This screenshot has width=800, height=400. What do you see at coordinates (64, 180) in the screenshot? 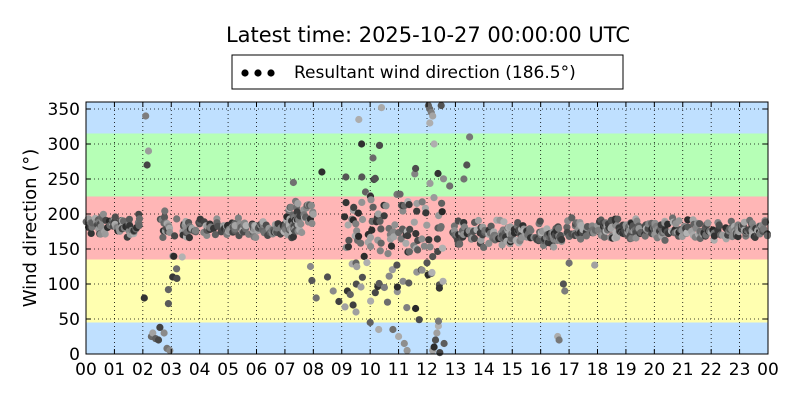
I see `y-tick-label: 250` at bounding box center [64, 180].